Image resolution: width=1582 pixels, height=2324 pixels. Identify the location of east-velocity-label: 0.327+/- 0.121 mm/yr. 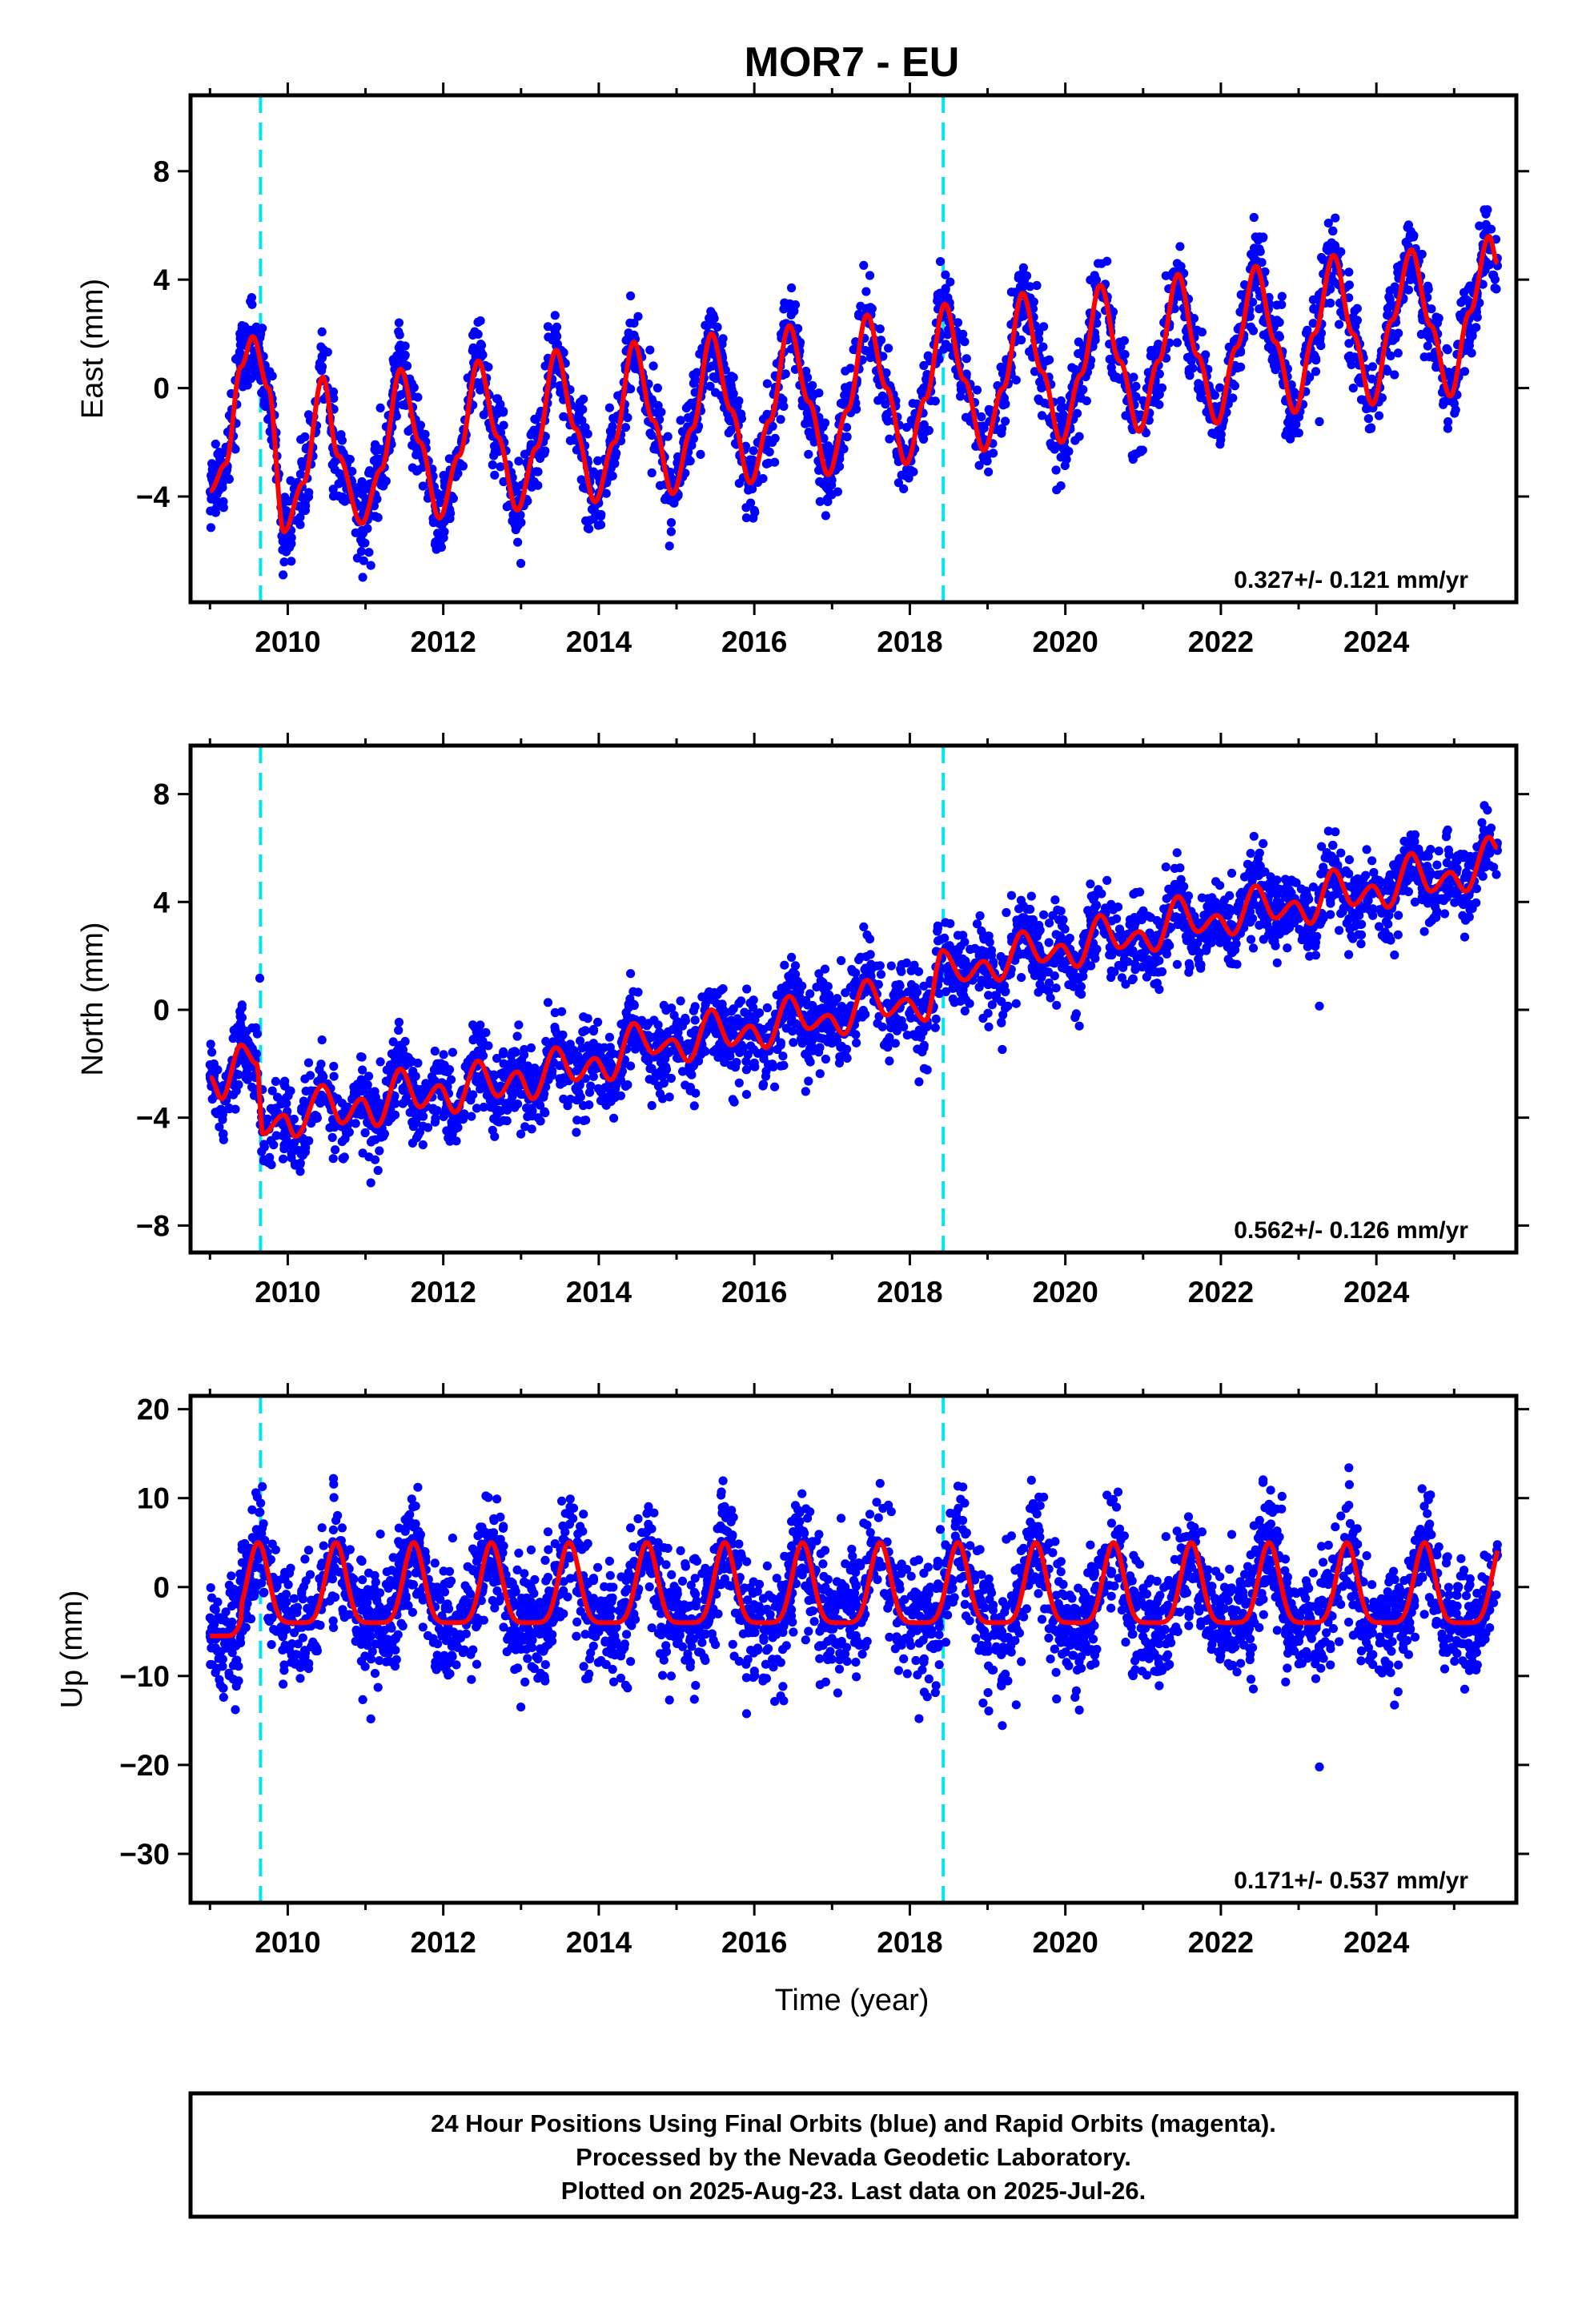
(1351, 580).